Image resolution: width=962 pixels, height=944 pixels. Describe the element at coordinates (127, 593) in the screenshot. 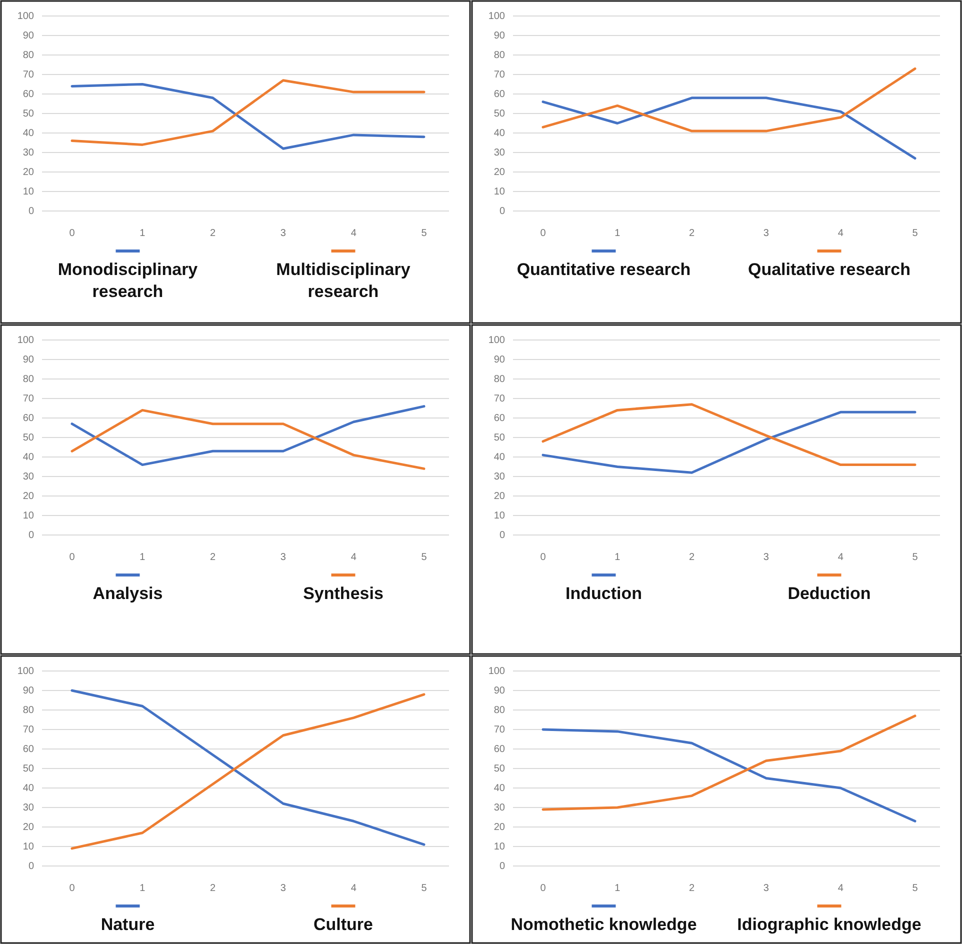

I see `legend-label: Analysis` at that location.